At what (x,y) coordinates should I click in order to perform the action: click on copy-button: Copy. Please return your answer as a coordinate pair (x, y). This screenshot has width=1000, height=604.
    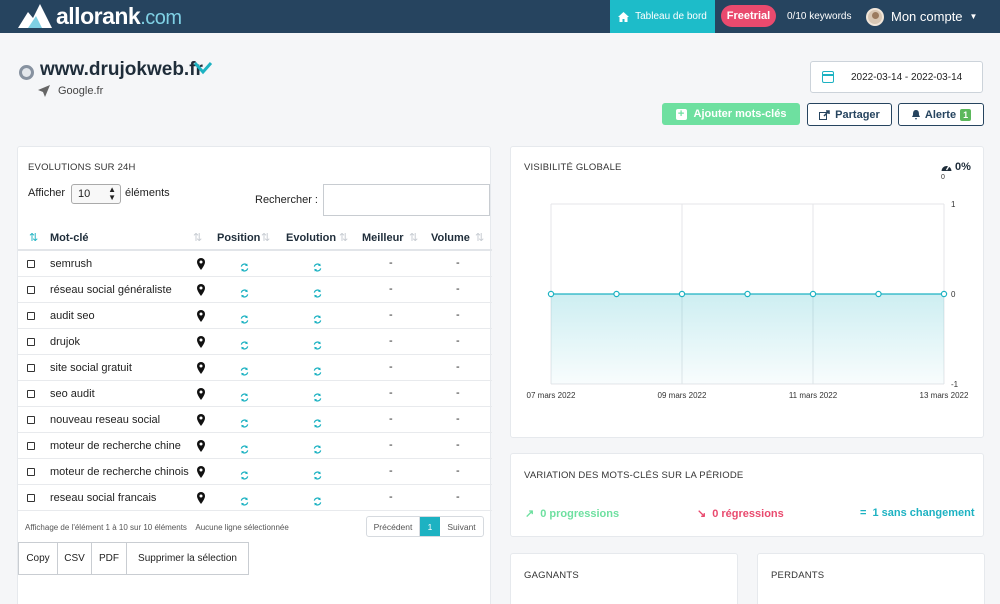
    Looking at the image, I should click on (38, 558).